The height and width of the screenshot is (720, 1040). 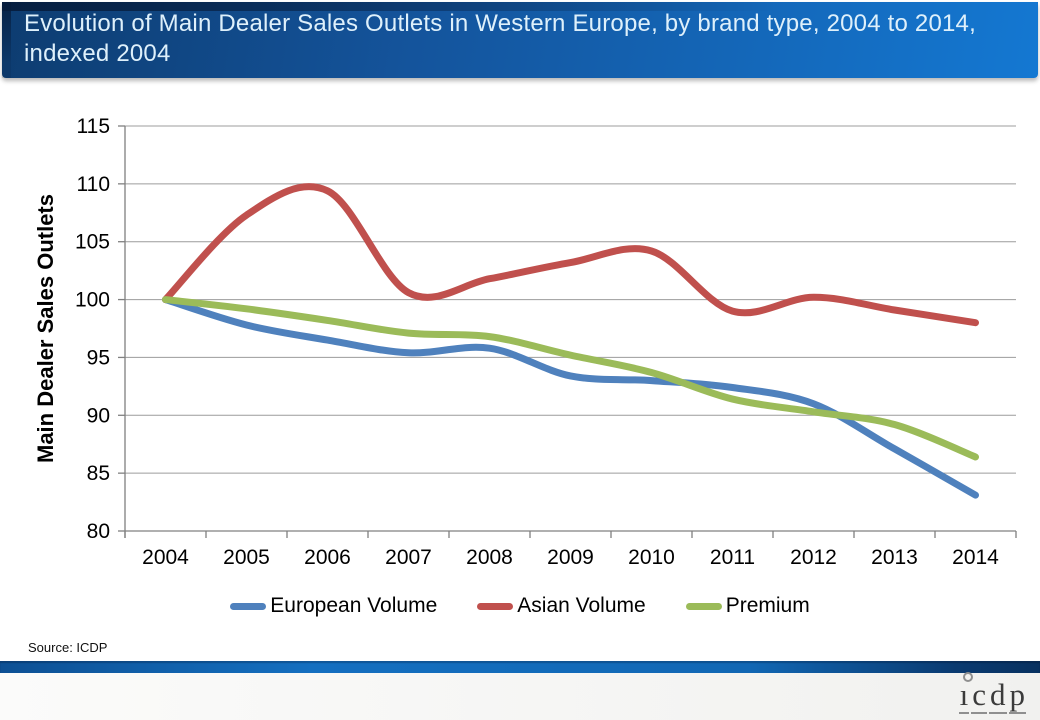 I want to click on logo-i-dot-icon, so click(x=967, y=677).